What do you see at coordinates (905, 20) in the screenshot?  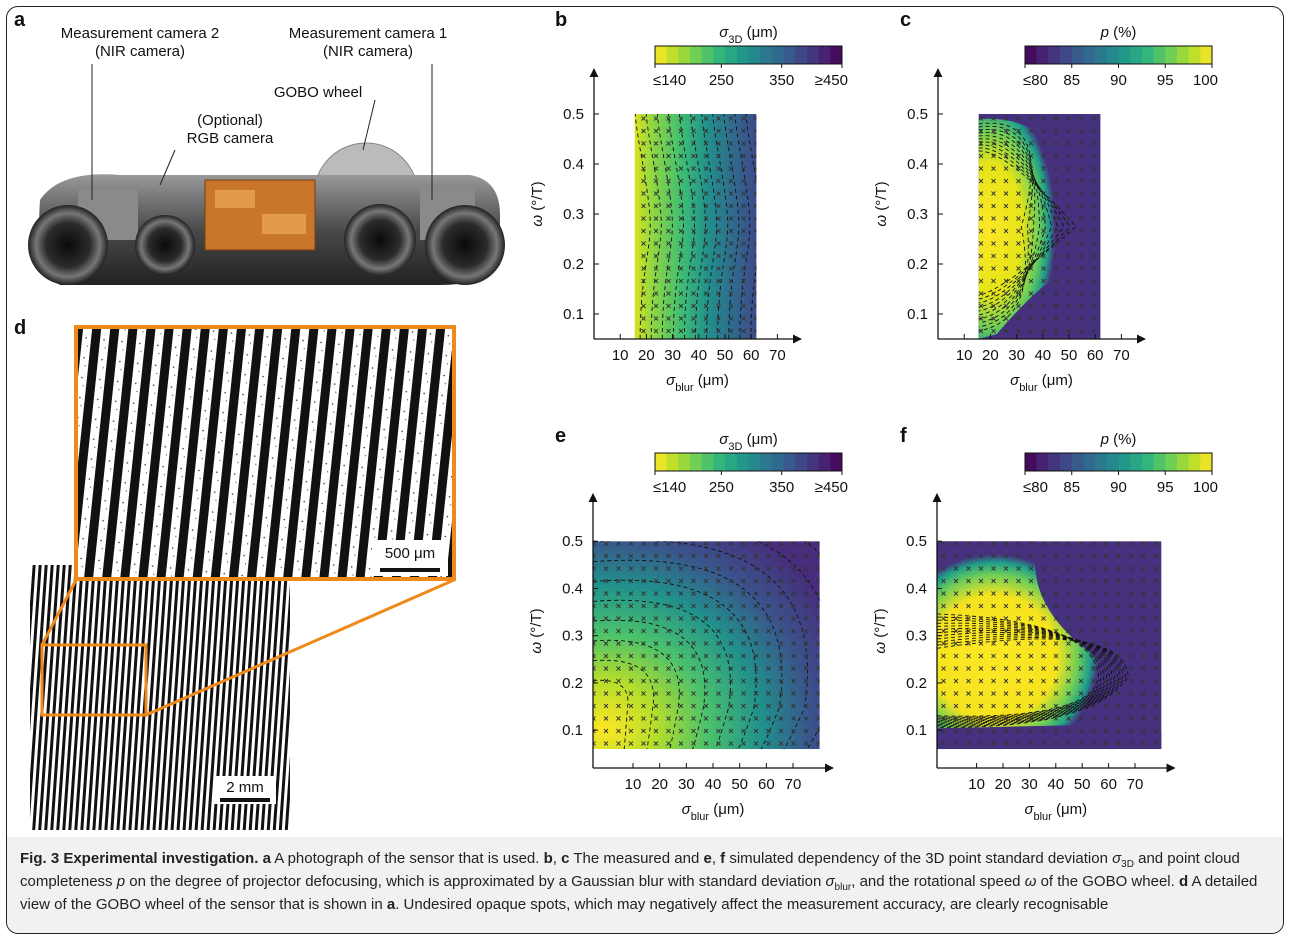 I see `panel-letter: c` at bounding box center [905, 20].